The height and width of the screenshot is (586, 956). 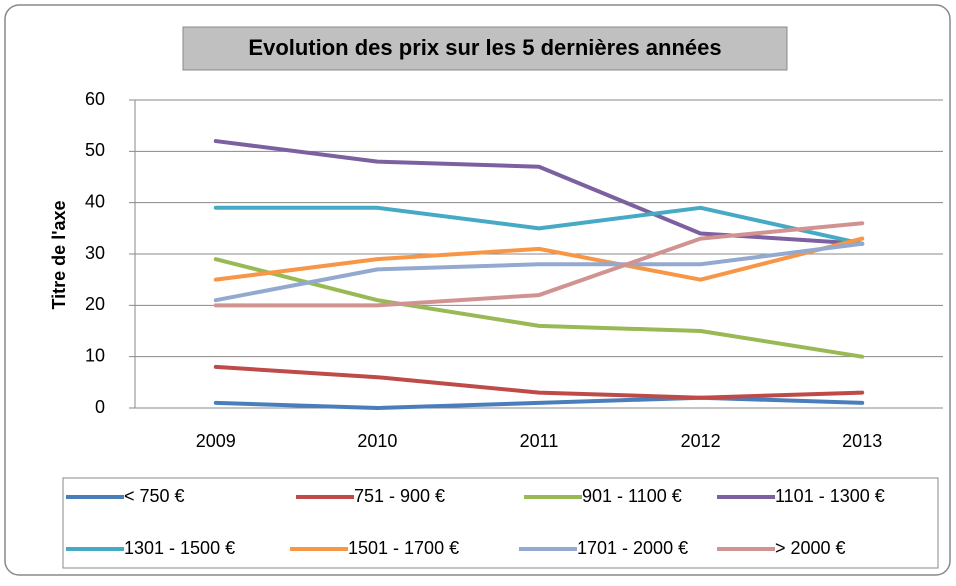 What do you see at coordinates (59, 254) in the screenshot?
I see `y-axis-label: Titre de l'axe` at bounding box center [59, 254].